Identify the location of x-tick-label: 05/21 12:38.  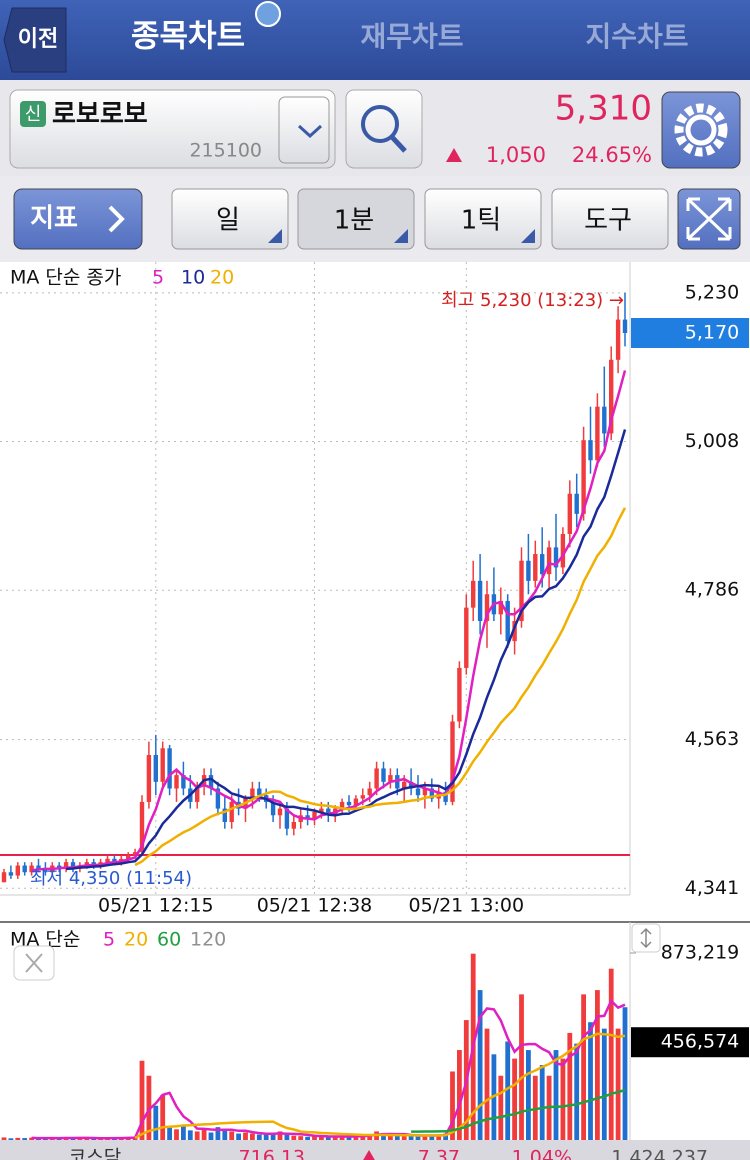
(315, 906).